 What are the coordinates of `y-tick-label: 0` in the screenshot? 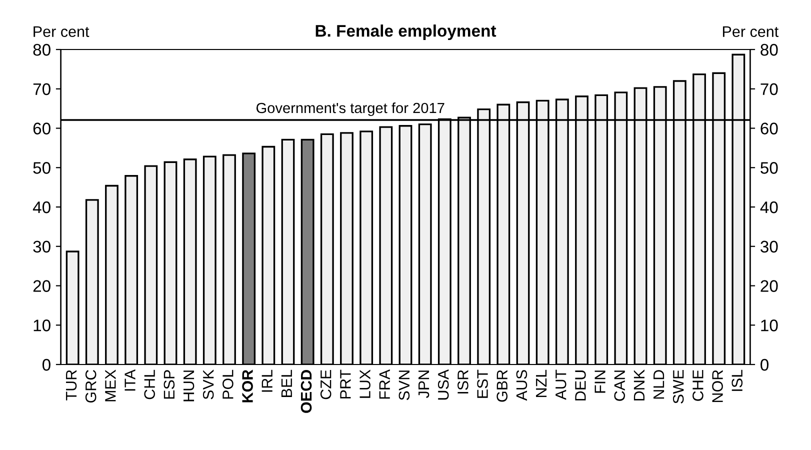 It's located at (46, 364).